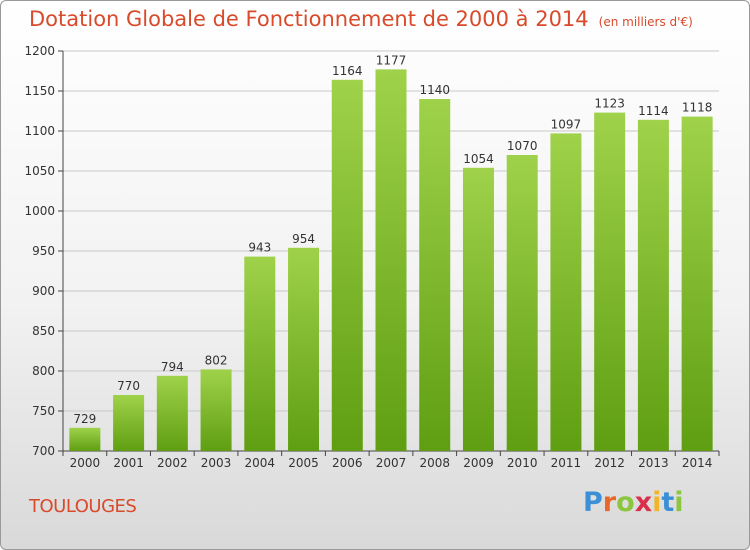  What do you see at coordinates (83, 506) in the screenshot?
I see `commune-name: TOULOUGES` at bounding box center [83, 506].